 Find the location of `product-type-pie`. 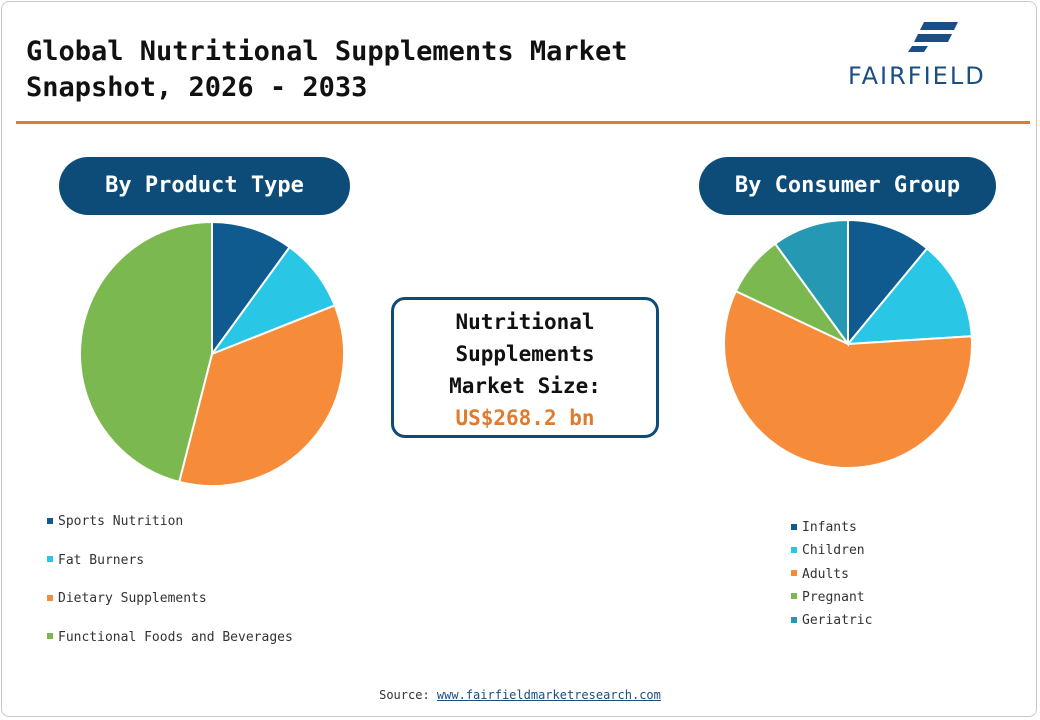

product-type-pie is located at coordinates (212, 353).